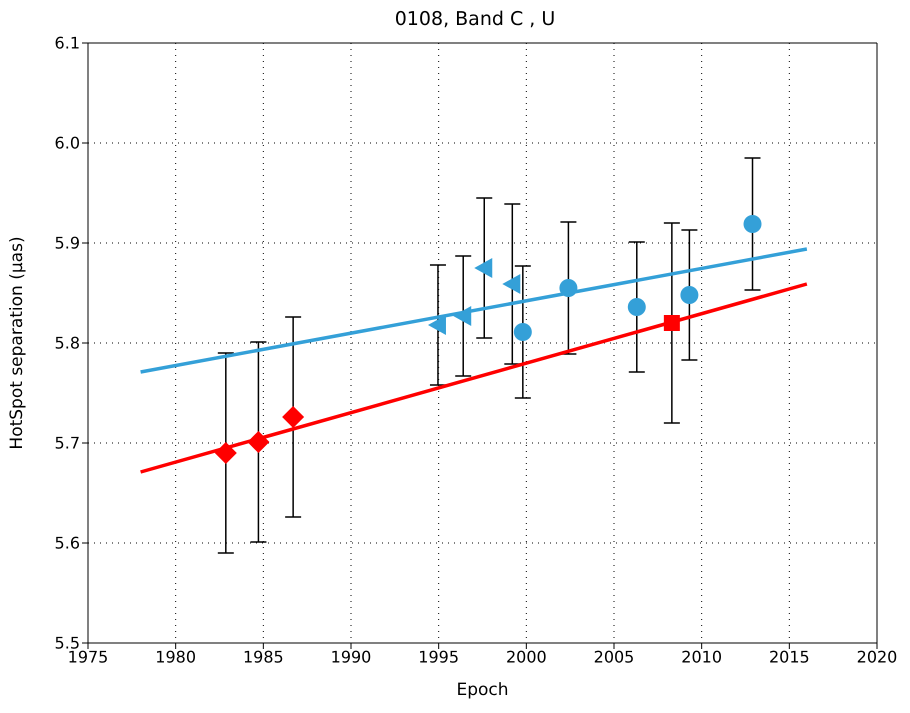 The image size is (910, 713). I want to click on x-tick-label: 2000, so click(526, 656).